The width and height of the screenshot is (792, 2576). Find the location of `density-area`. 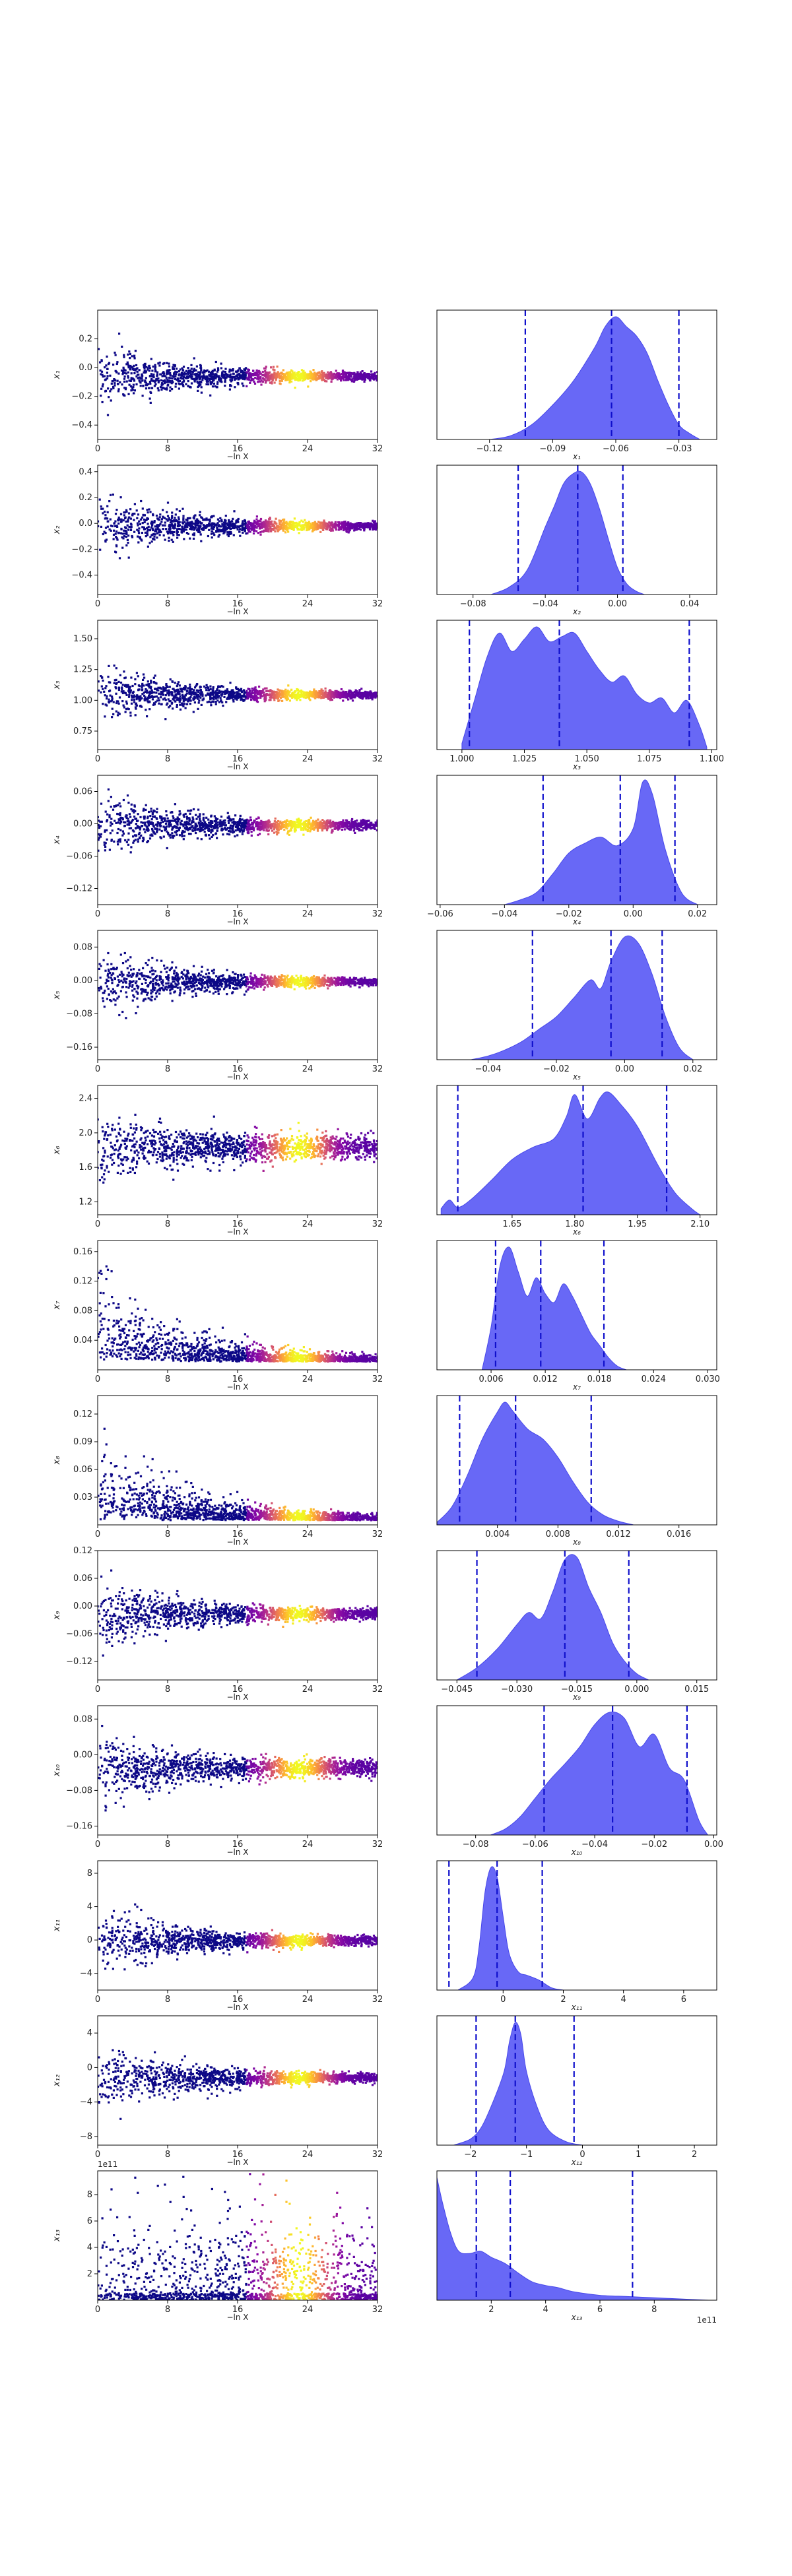

density-area is located at coordinates (568, 533).